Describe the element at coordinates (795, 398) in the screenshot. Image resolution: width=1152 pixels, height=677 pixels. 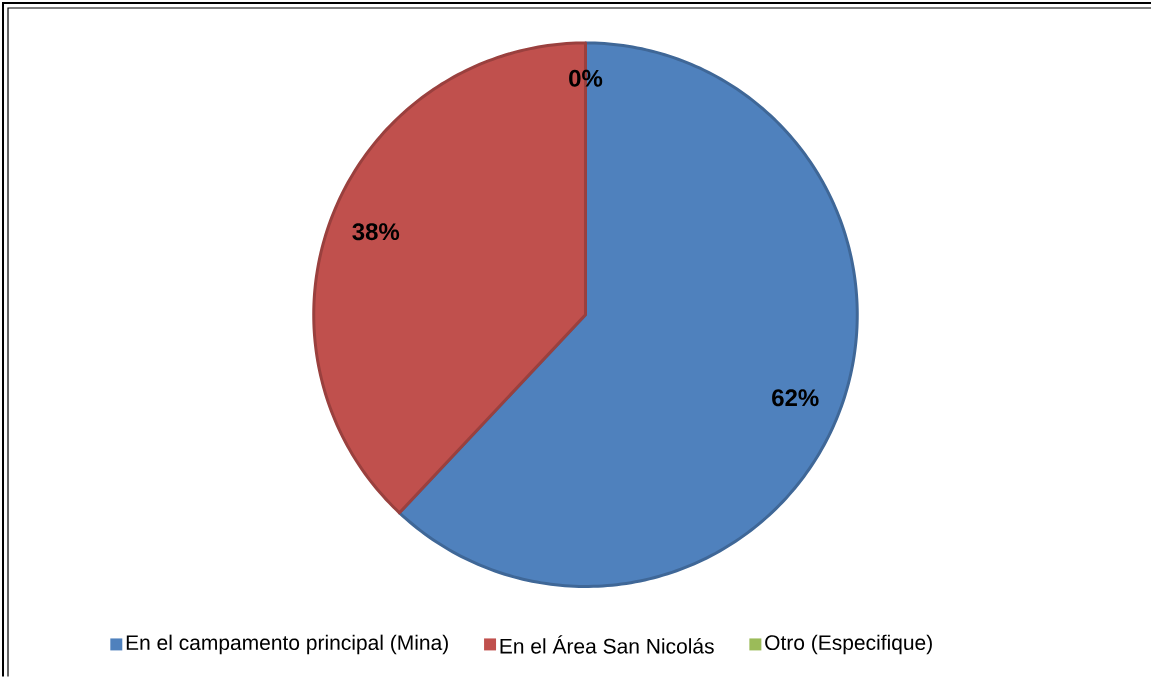
I see `data-label: 62%` at that location.